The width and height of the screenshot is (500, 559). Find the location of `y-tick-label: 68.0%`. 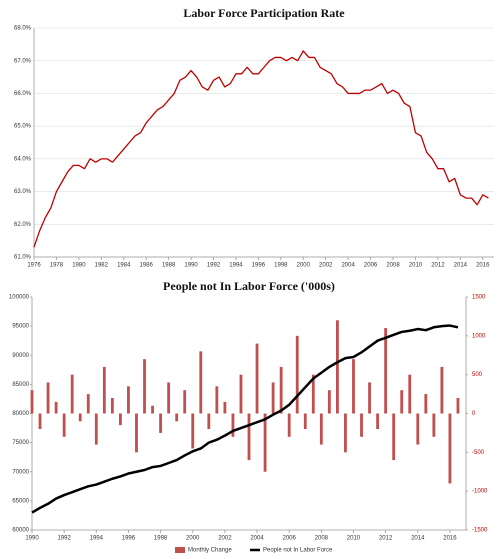

y-tick-label: 68.0% is located at coordinates (23, 29).